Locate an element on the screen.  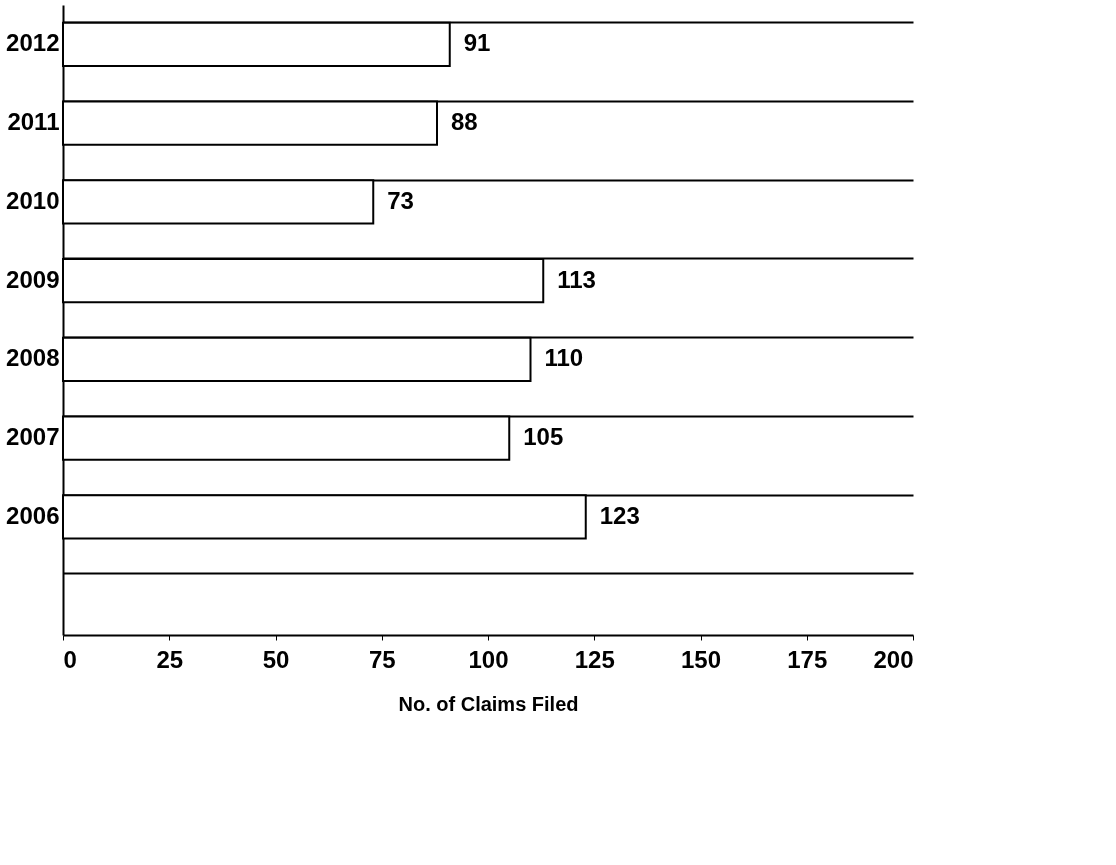
x-tick-label: 25 is located at coordinates (170, 659).